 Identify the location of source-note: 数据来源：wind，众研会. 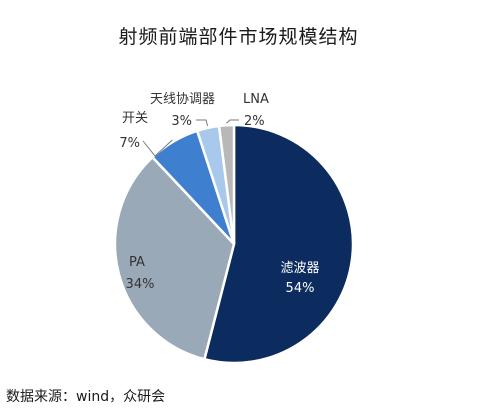
(86, 397).